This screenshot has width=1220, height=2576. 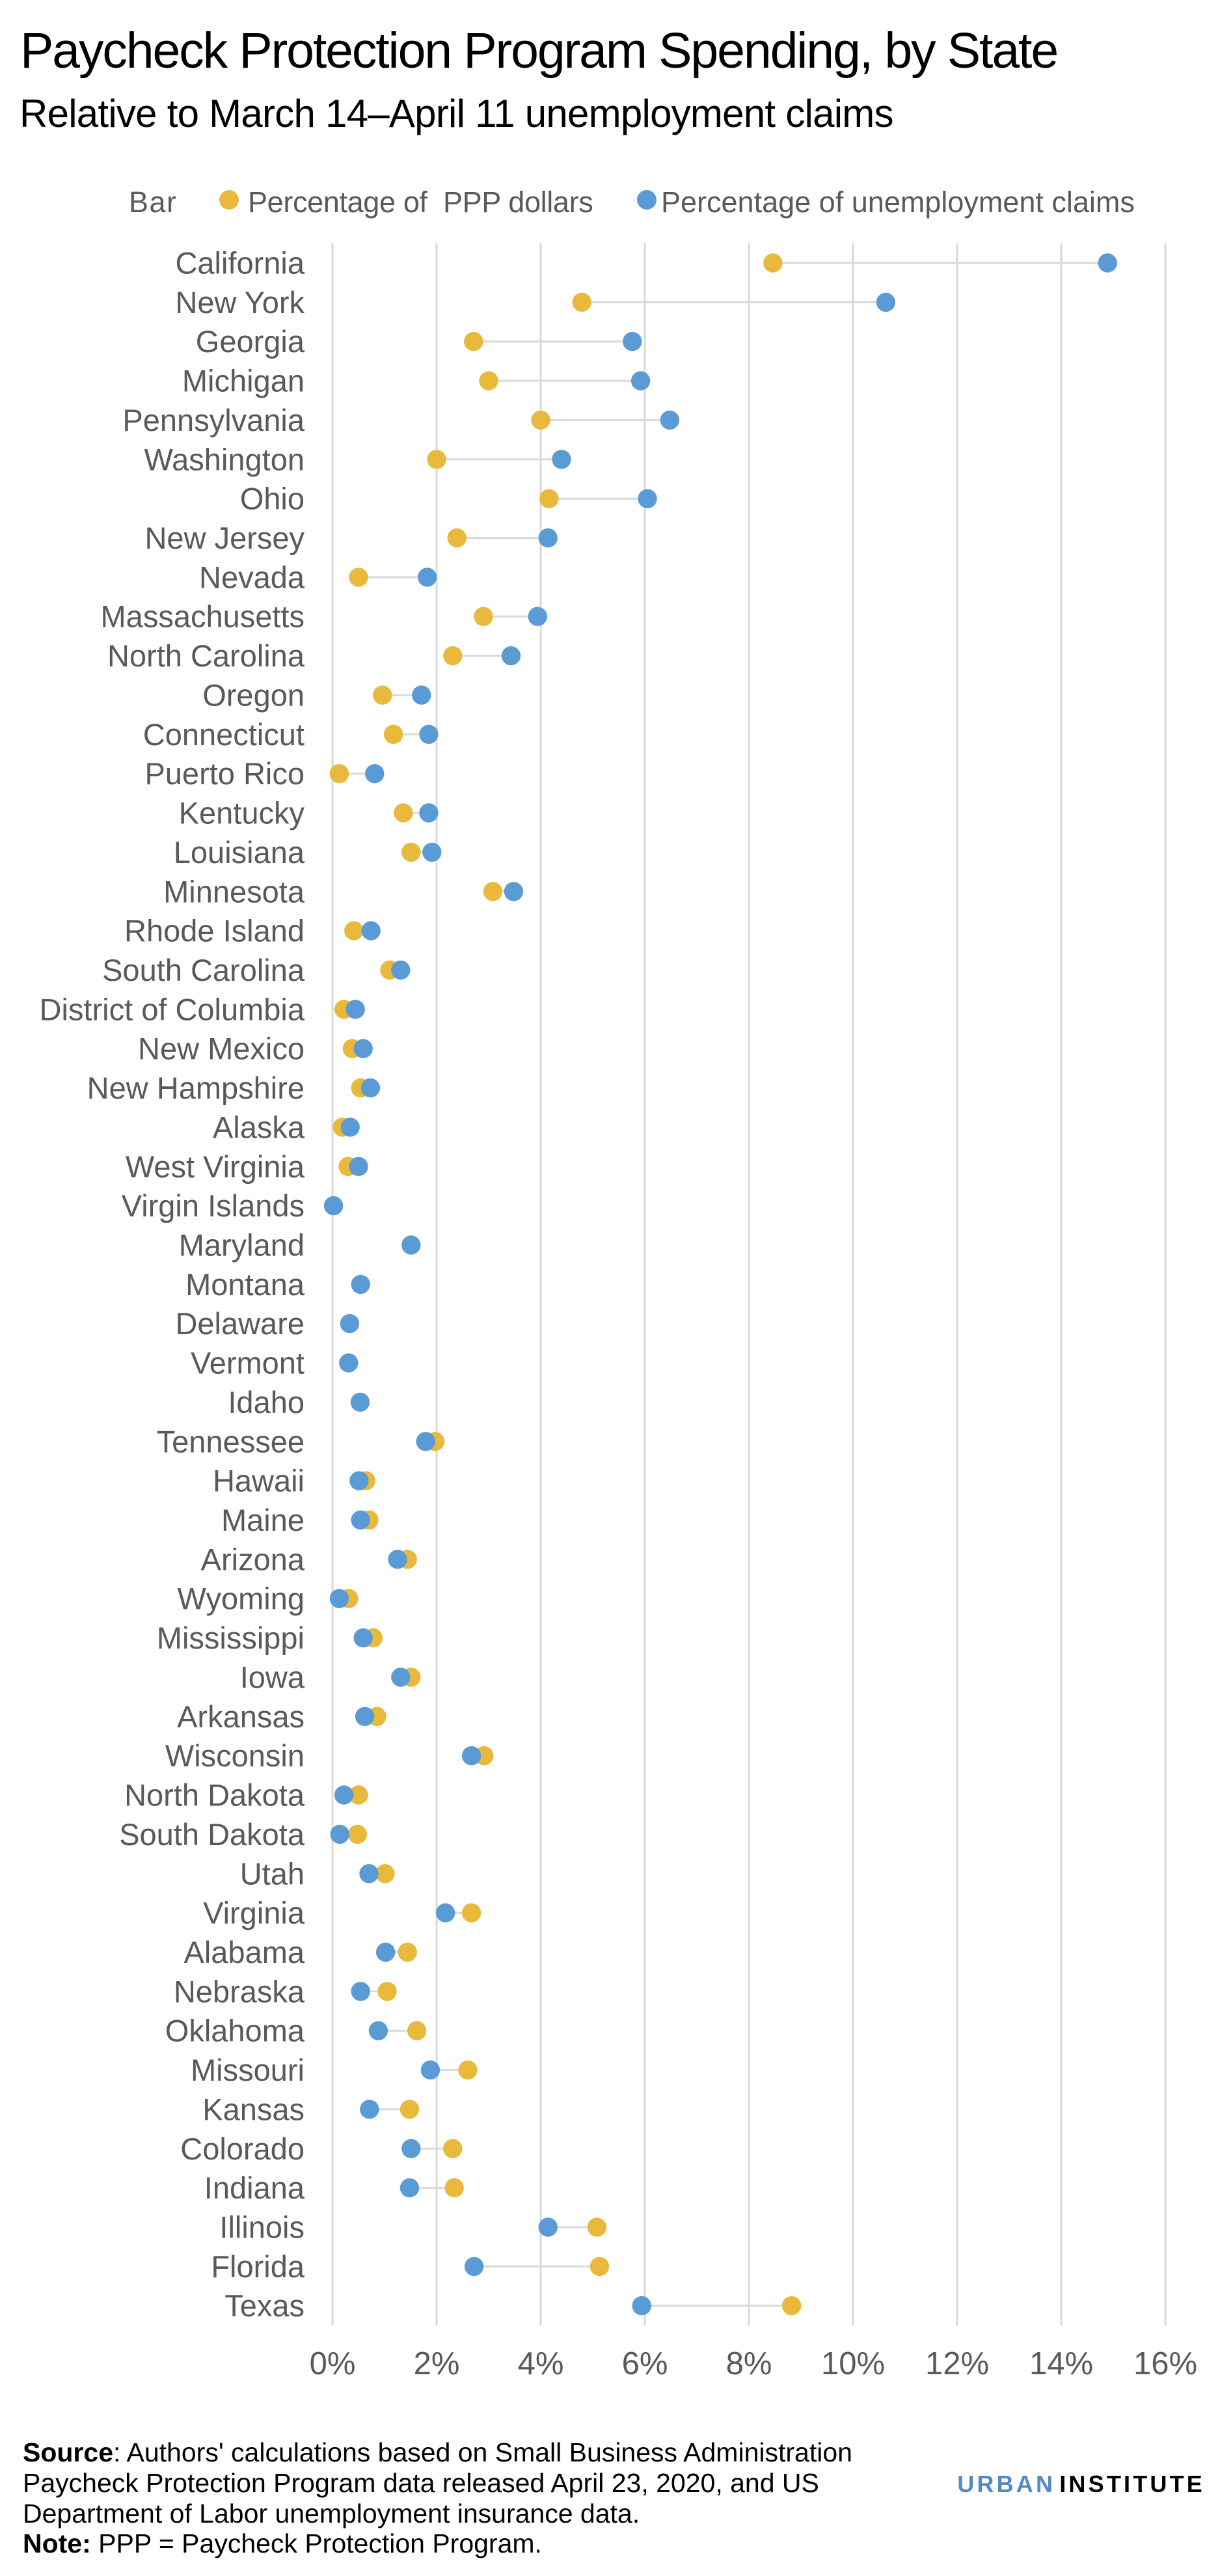 I want to click on svg-text: Utah, so click(x=272, y=1874).